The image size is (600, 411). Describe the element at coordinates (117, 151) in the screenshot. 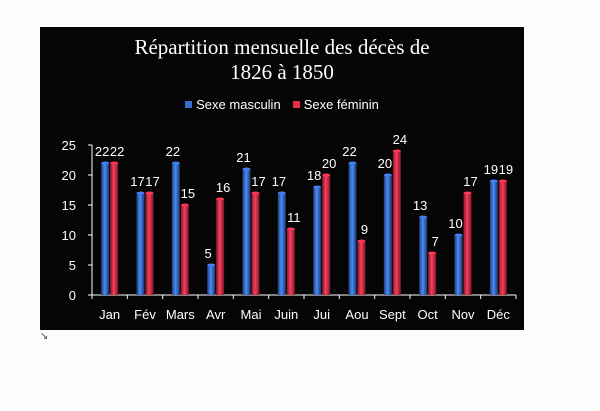

I see `data-label-female: 22` at that location.